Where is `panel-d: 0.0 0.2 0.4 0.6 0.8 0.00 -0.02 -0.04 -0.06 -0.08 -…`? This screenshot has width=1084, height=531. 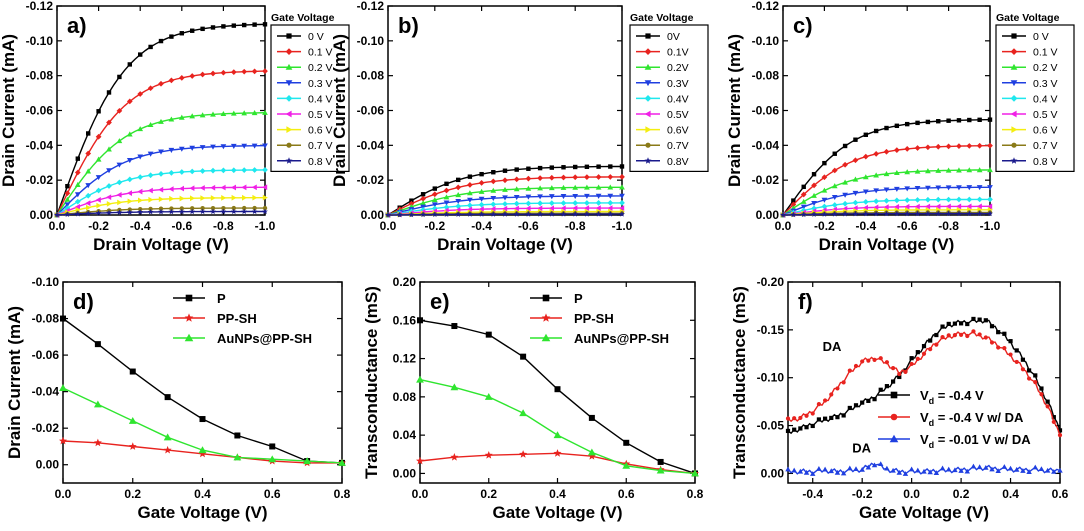
panel-d: 0.0 0.2 0.4 0.6 0.8 0.00 -0.02 -0.04 -0.06 -0.08 -… is located at coordinates (178, 398).